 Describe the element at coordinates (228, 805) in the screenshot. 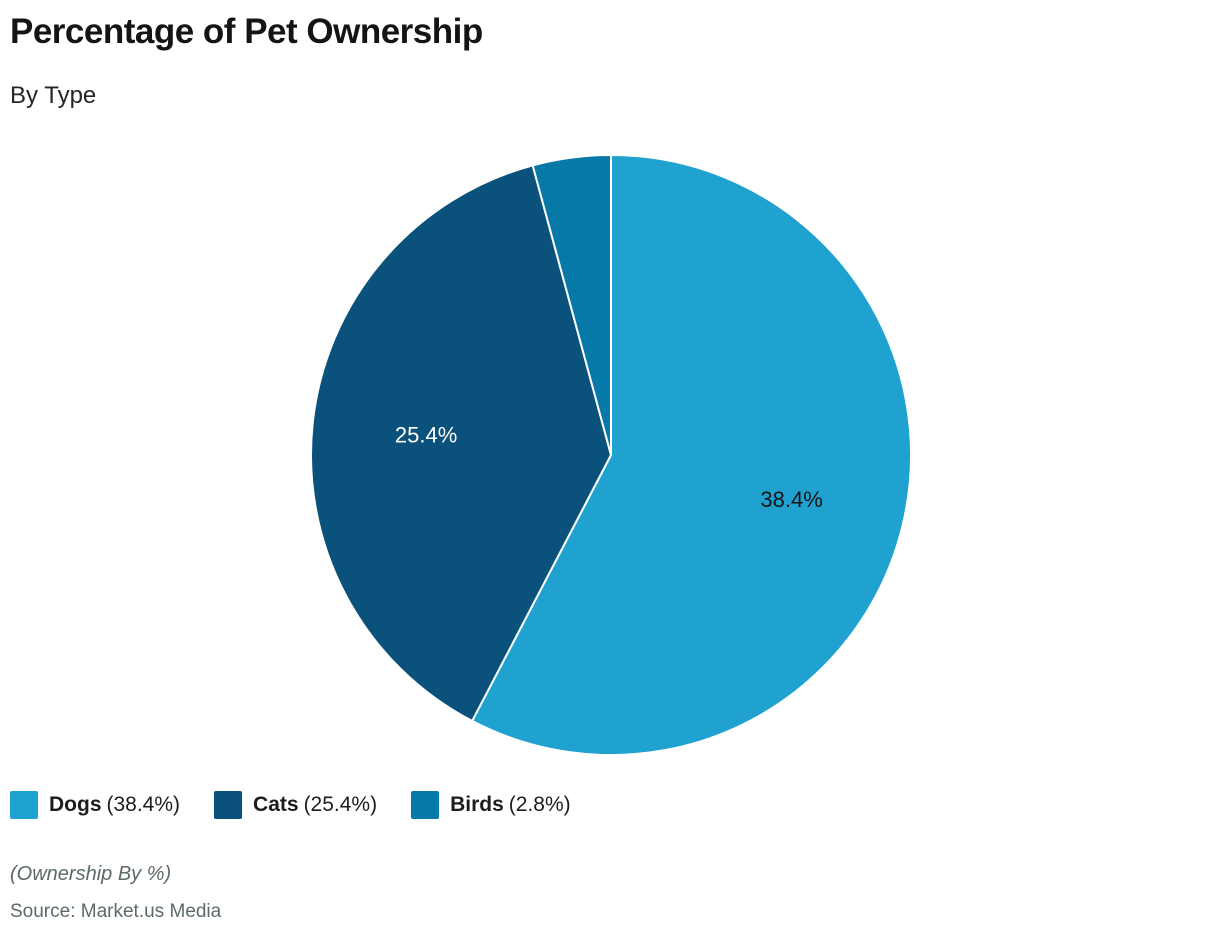

I see `legend-swatch-cats-icon` at that location.